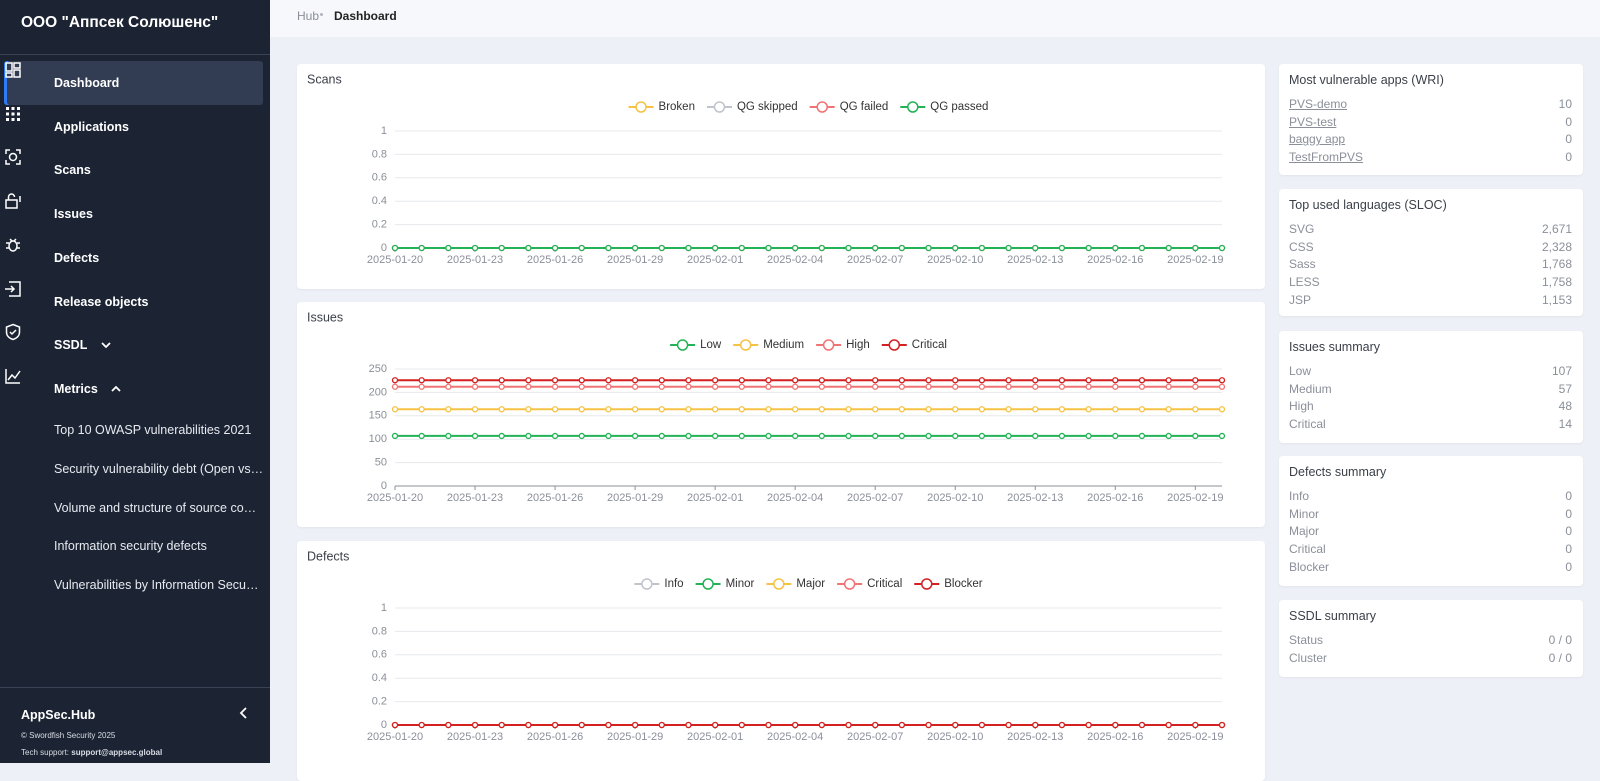  Describe the element at coordinates (395, 498) in the screenshot. I see `x-tick-label: 2025-01-20` at that location.